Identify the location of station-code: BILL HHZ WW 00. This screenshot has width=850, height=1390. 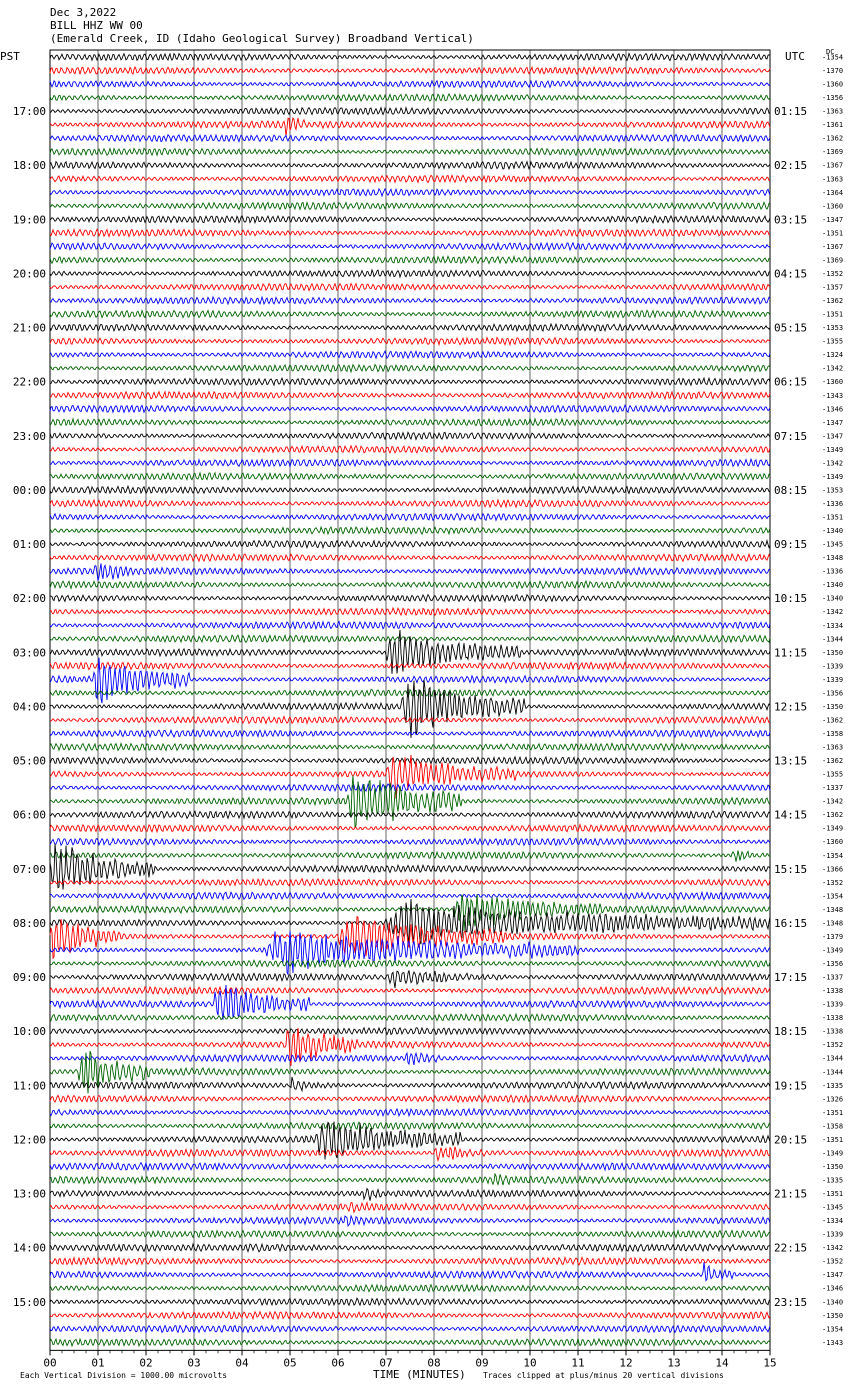
(96, 25).